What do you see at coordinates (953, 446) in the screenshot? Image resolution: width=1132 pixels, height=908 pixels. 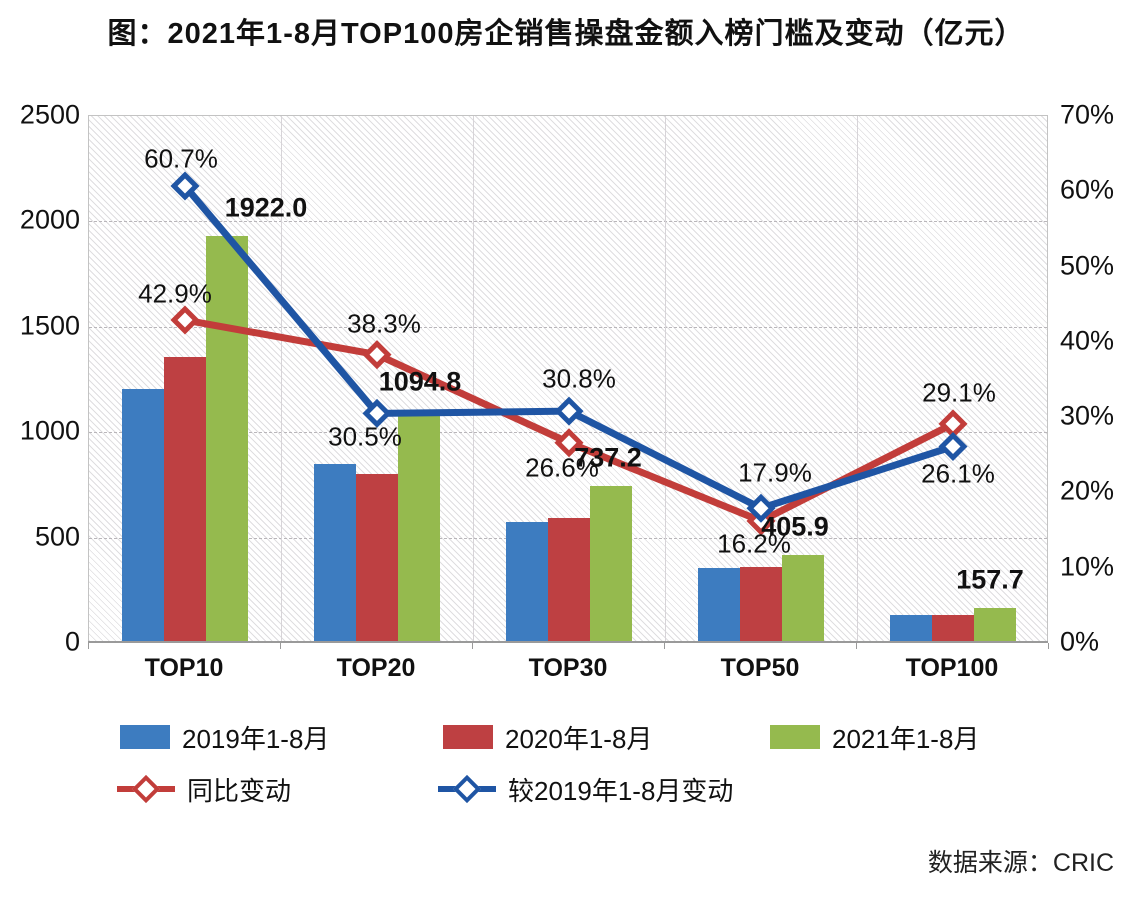 I see `marker-较2019年1-8月变动-TOP100` at bounding box center [953, 446].